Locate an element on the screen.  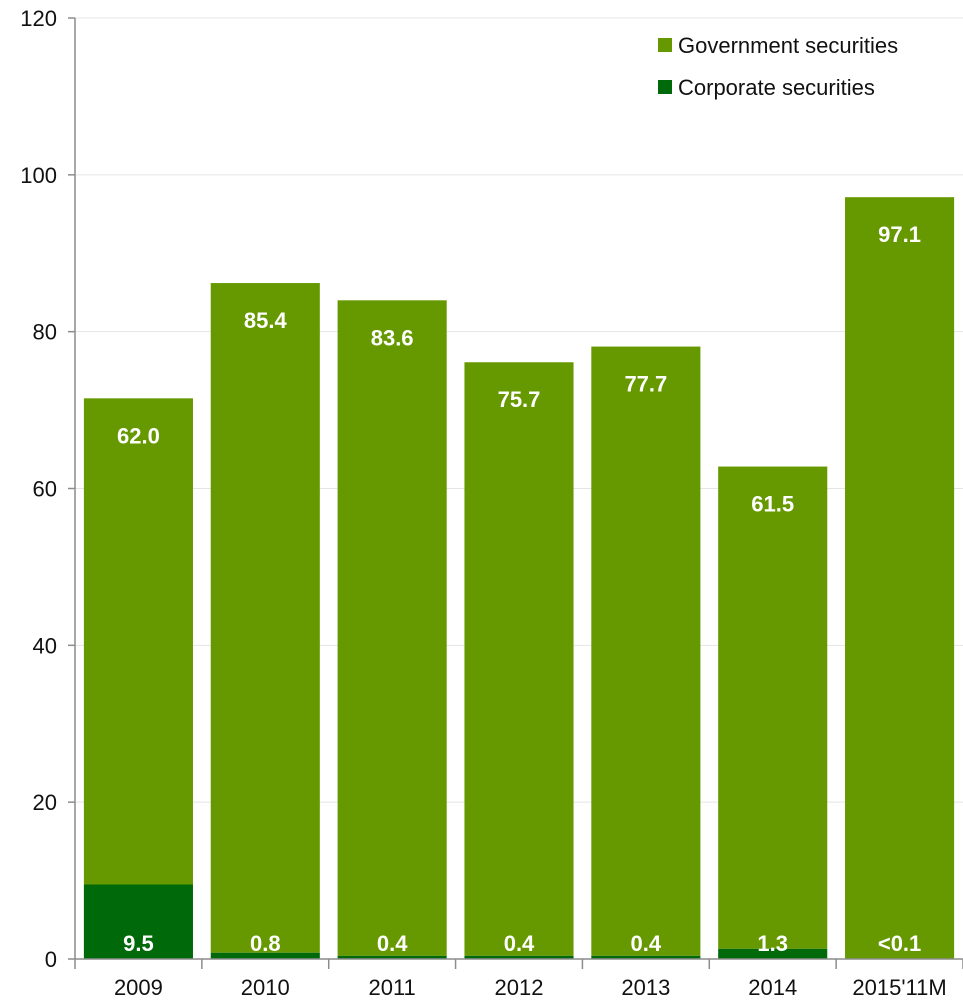
y-tick-label-0: 0 is located at coordinates (51, 959).